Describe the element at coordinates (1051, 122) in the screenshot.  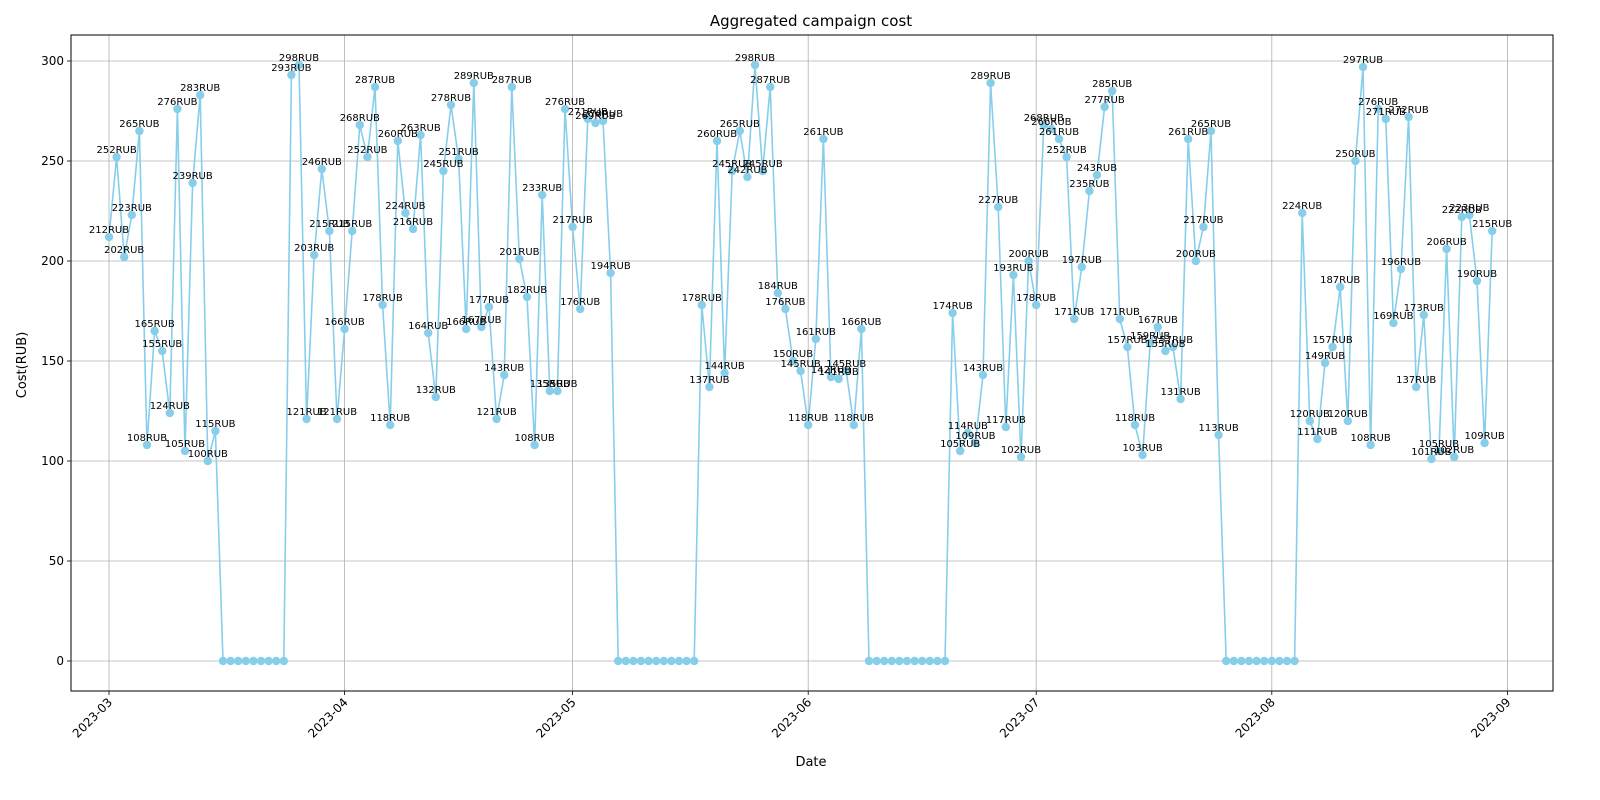
I see `data-label: 266RUB` at that location.